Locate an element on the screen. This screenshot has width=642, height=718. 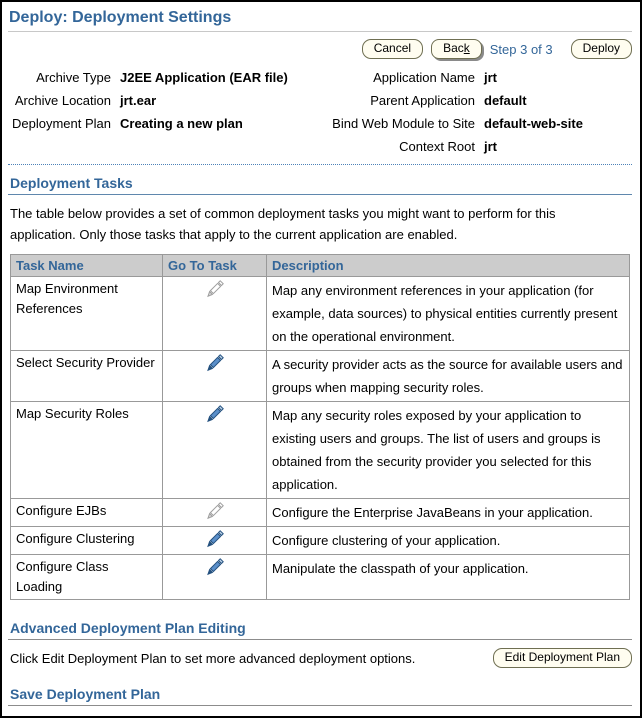
back-button-accesskey: k is located at coordinates (466, 48).